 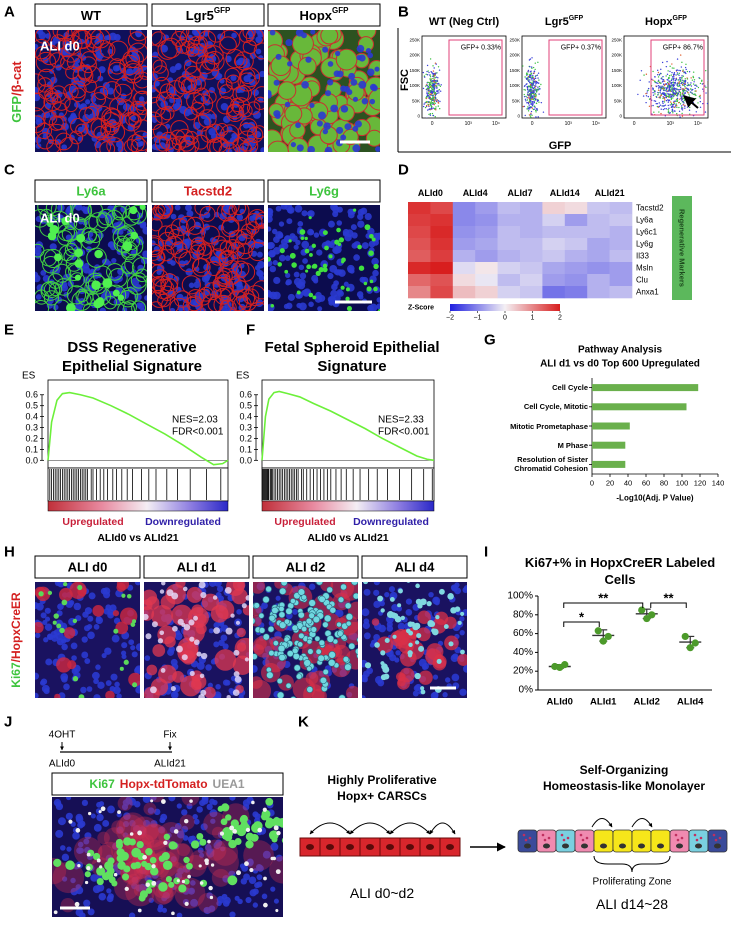 I want to click on nucleus, so click(x=410, y=847).